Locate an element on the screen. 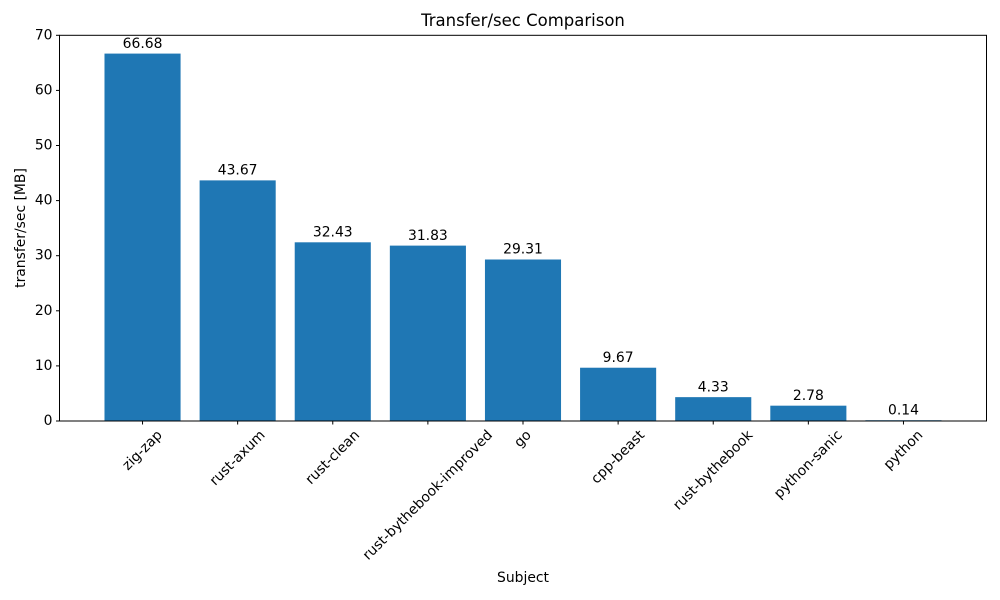  y-tick-label: 40 is located at coordinates (44, 201).